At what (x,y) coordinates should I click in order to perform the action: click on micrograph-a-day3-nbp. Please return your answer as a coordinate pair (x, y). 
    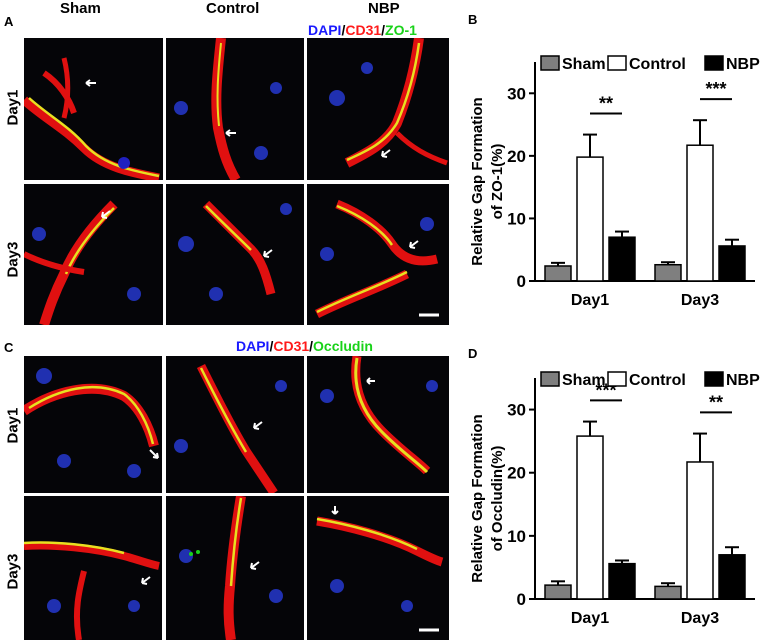
    Looking at the image, I should click on (378, 254).